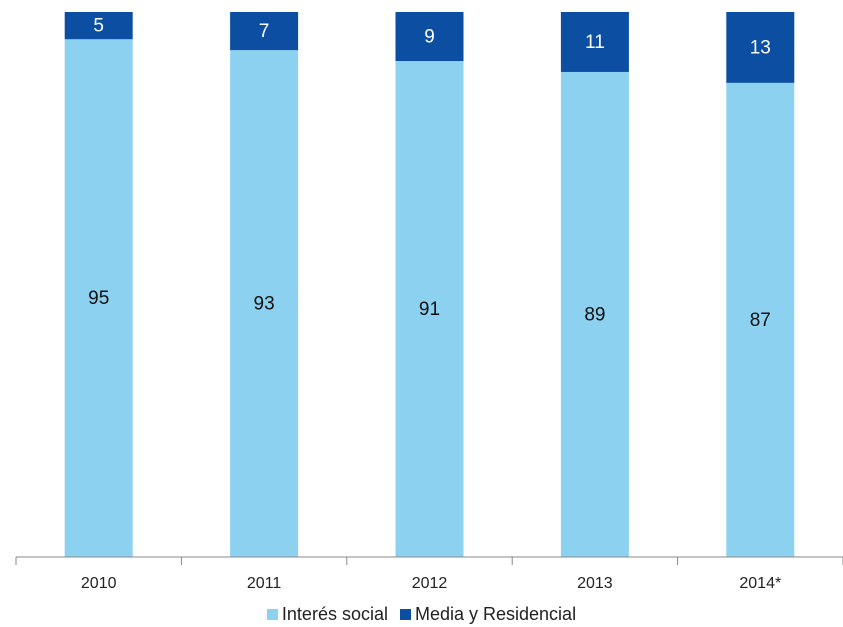  What do you see at coordinates (760, 583) in the screenshot?
I see `x-tick-label-2014: 2014*` at bounding box center [760, 583].